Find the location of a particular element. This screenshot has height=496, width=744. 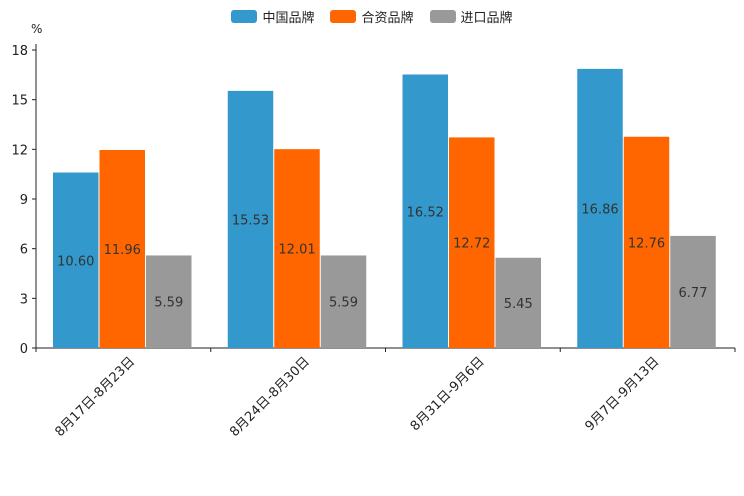

data-label: 12.76 is located at coordinates (646, 243).